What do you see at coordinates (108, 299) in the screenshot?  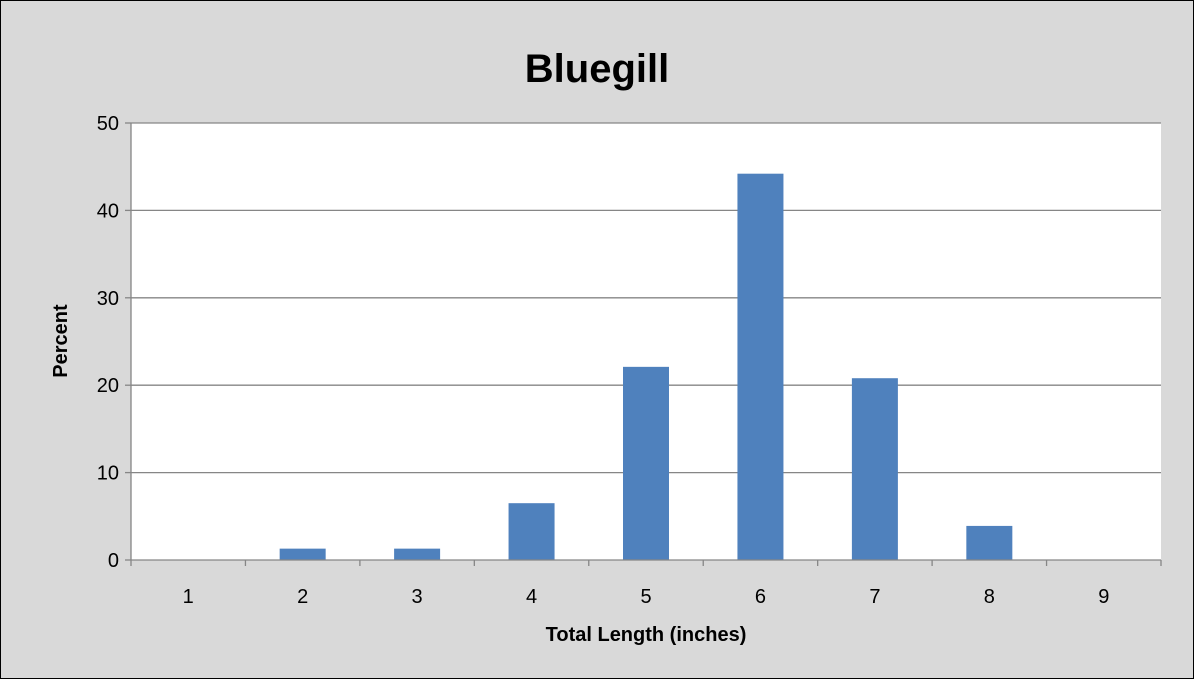 I see `y-tick-label: 30` at bounding box center [108, 299].